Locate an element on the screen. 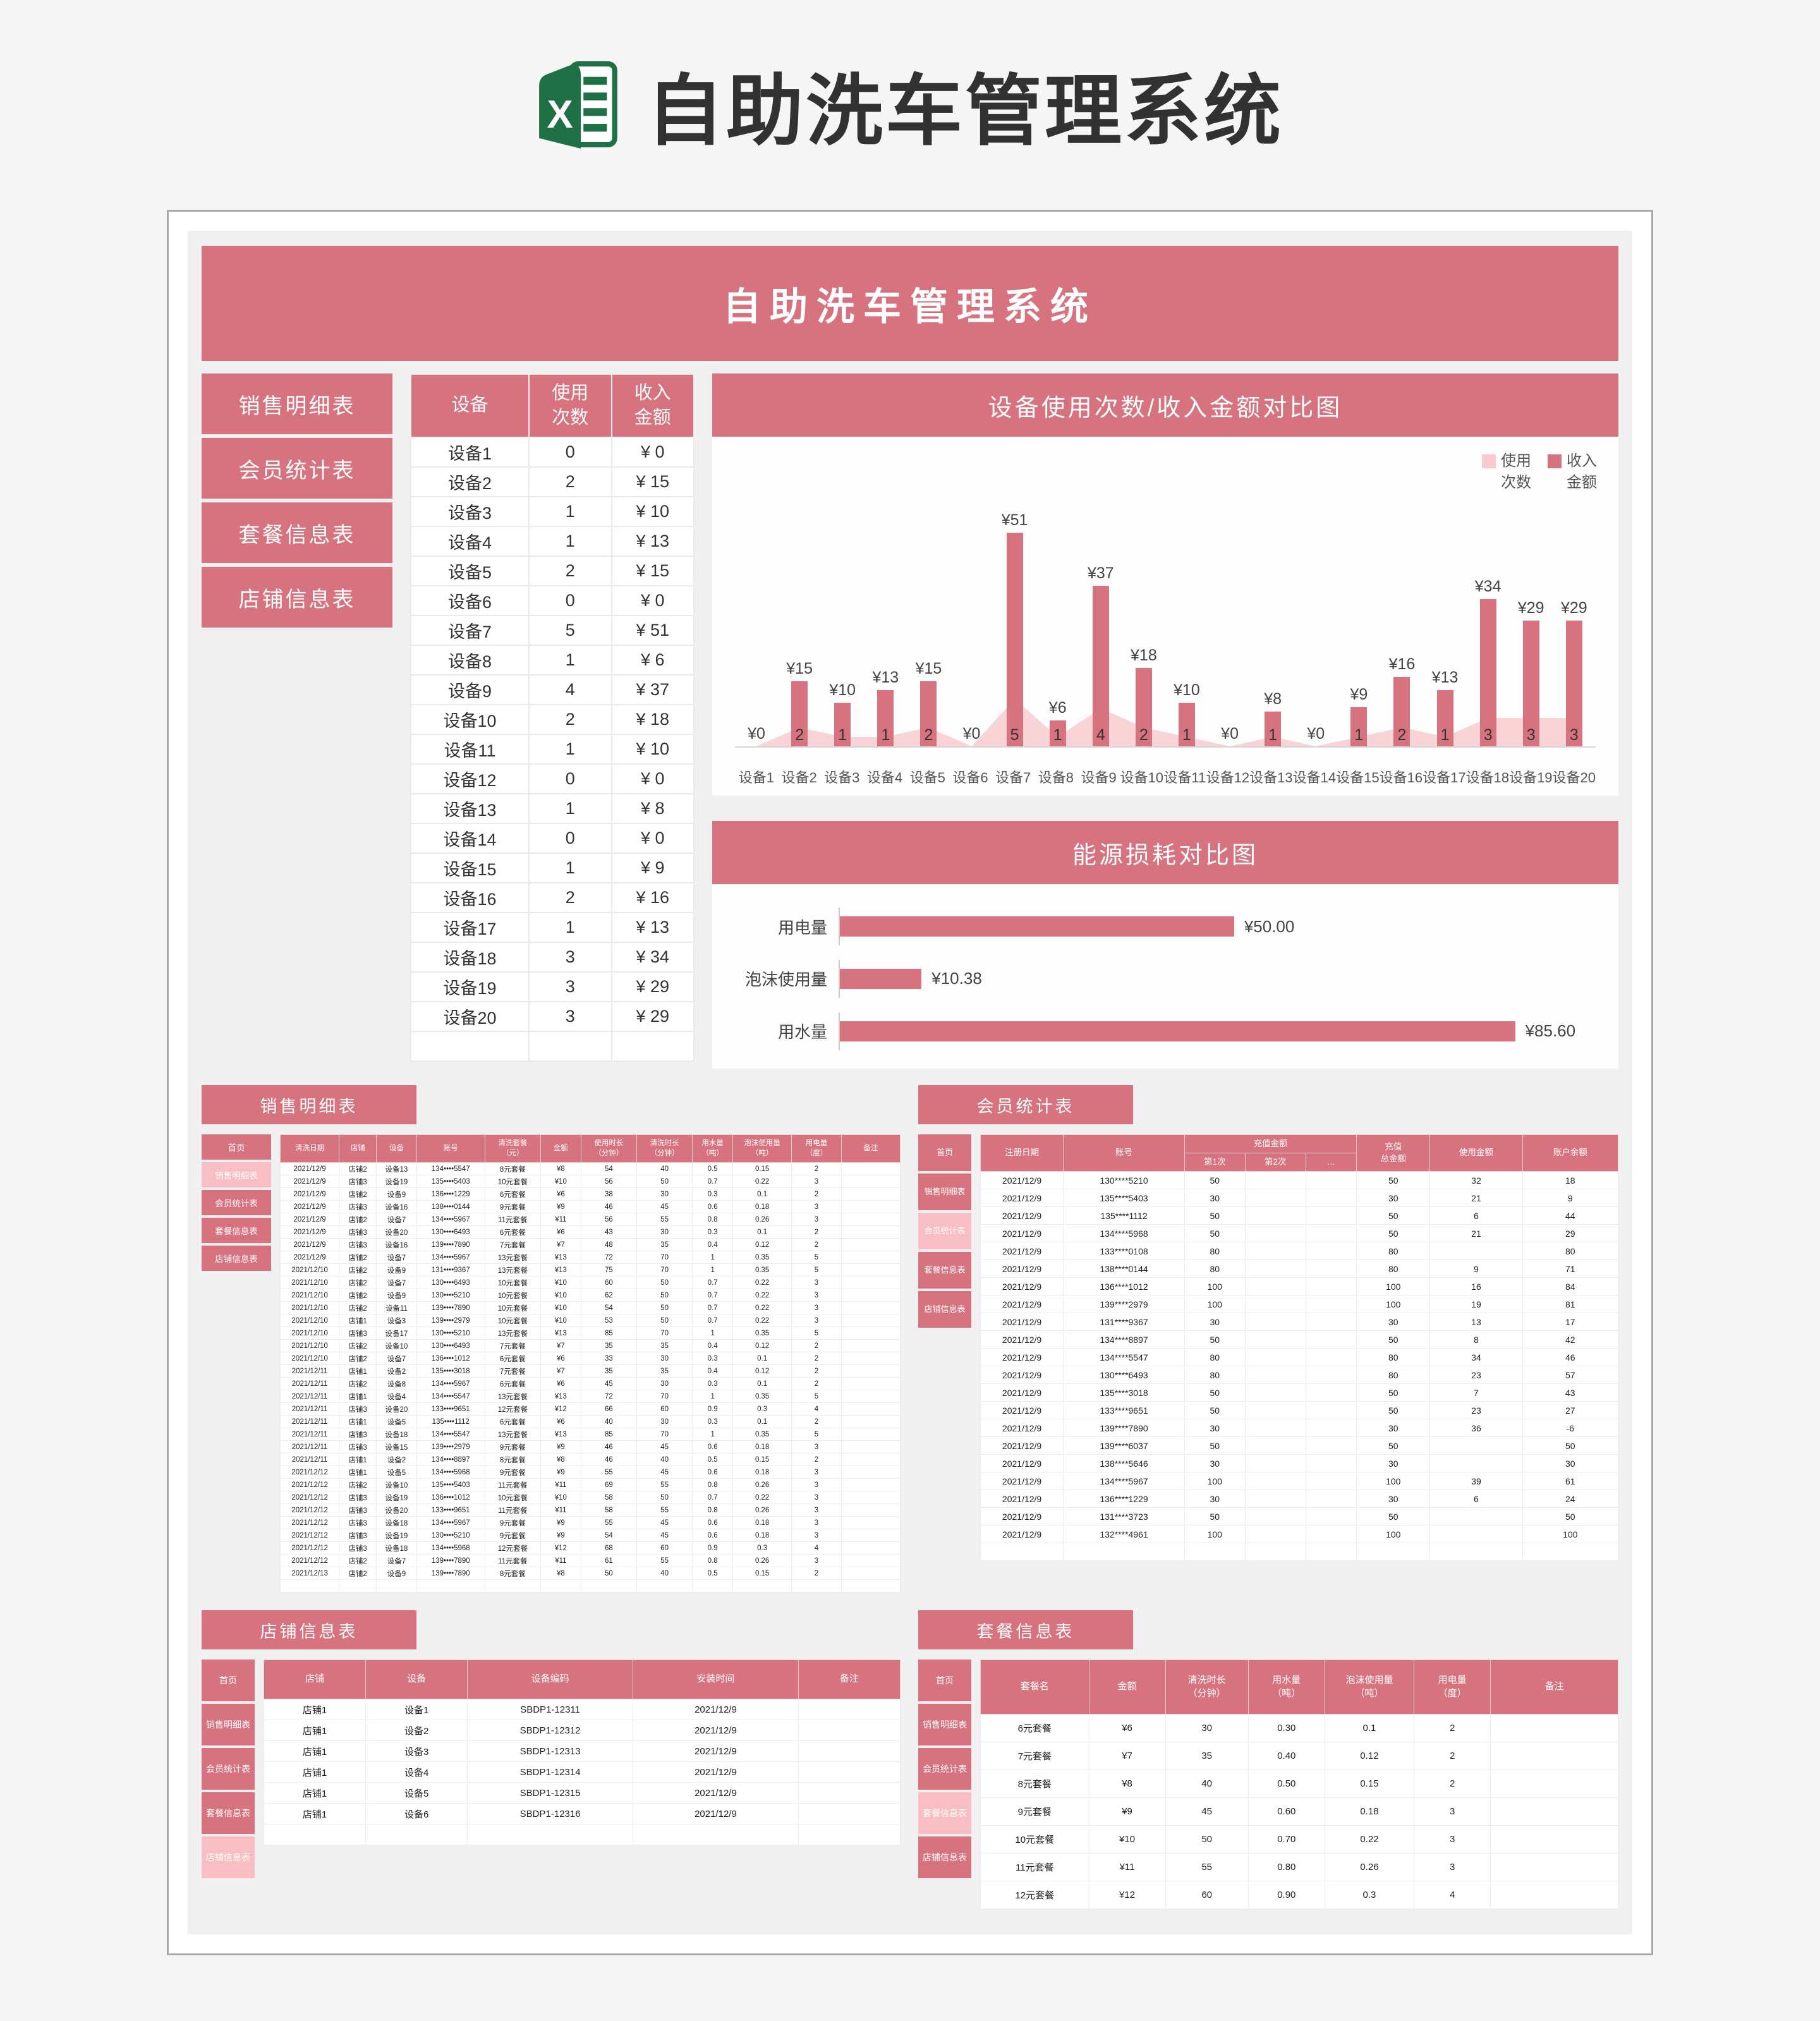 The height and width of the screenshot is (2021, 1820). cell: 2021/12/13 is located at coordinates (309, 1573).